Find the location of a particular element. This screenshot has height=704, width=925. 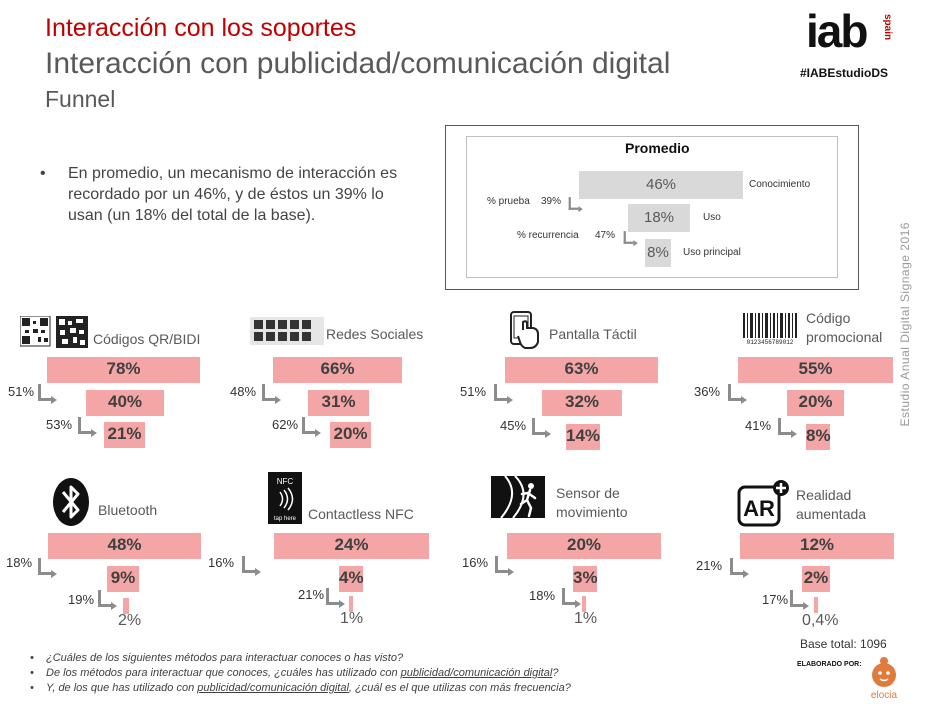

augmented-reality-icon: AR is located at coordinates (765, 505).